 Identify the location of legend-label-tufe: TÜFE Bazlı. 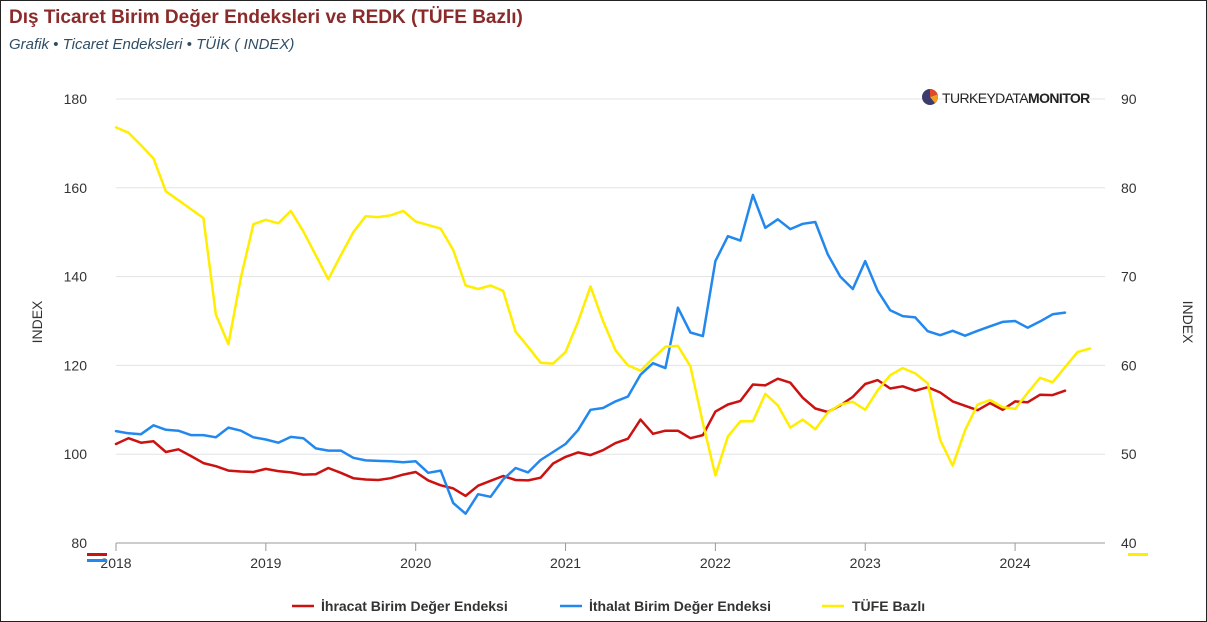
(888, 606).